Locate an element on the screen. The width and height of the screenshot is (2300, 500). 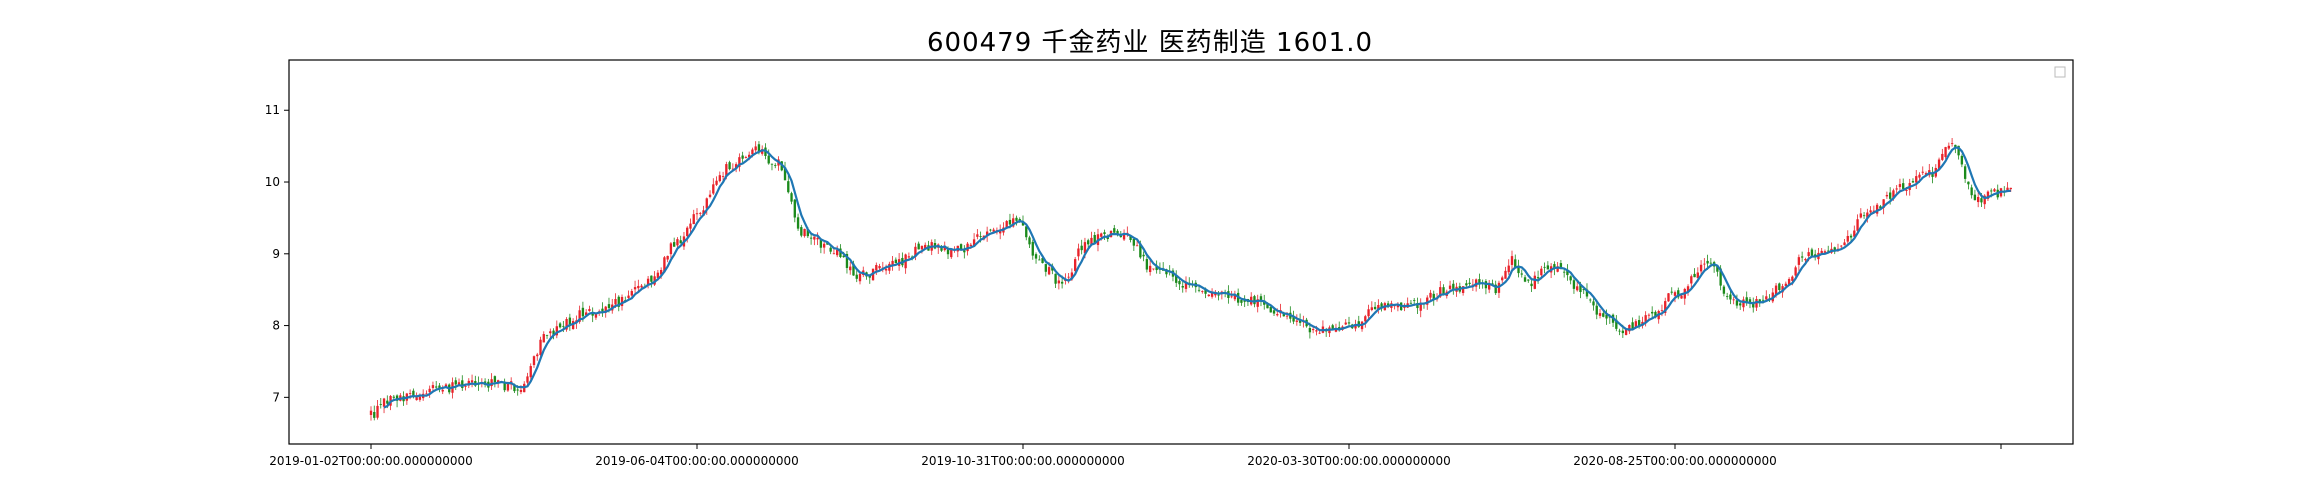
y-axis: 7 8 9 10 11 is located at coordinates (277, 253).